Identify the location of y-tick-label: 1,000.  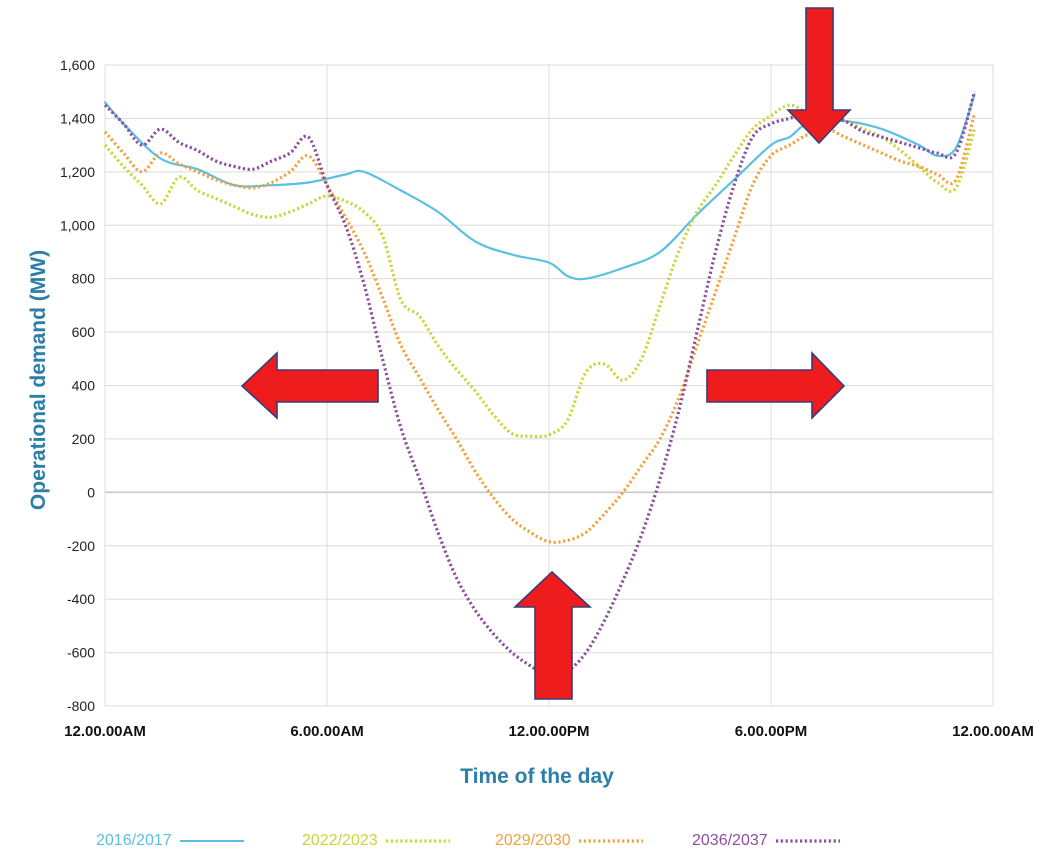
(77, 225).